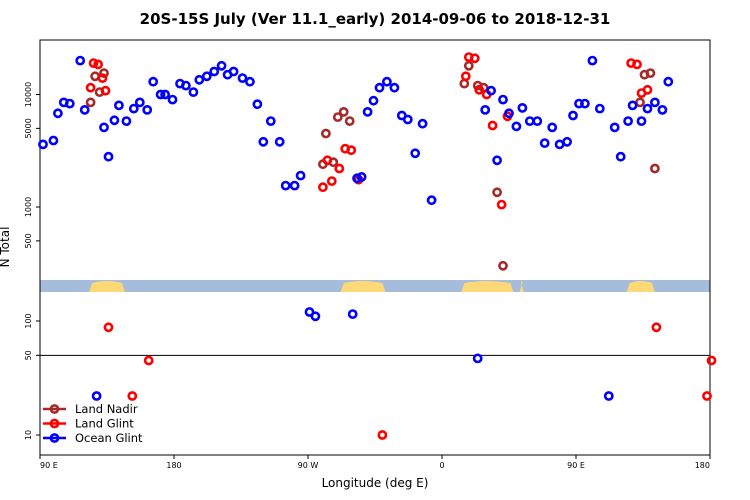  What do you see at coordinates (375, 462) in the screenshot?
I see `x-axis: 90 E 180 90 W 0 90 E 180` at bounding box center [375, 462].